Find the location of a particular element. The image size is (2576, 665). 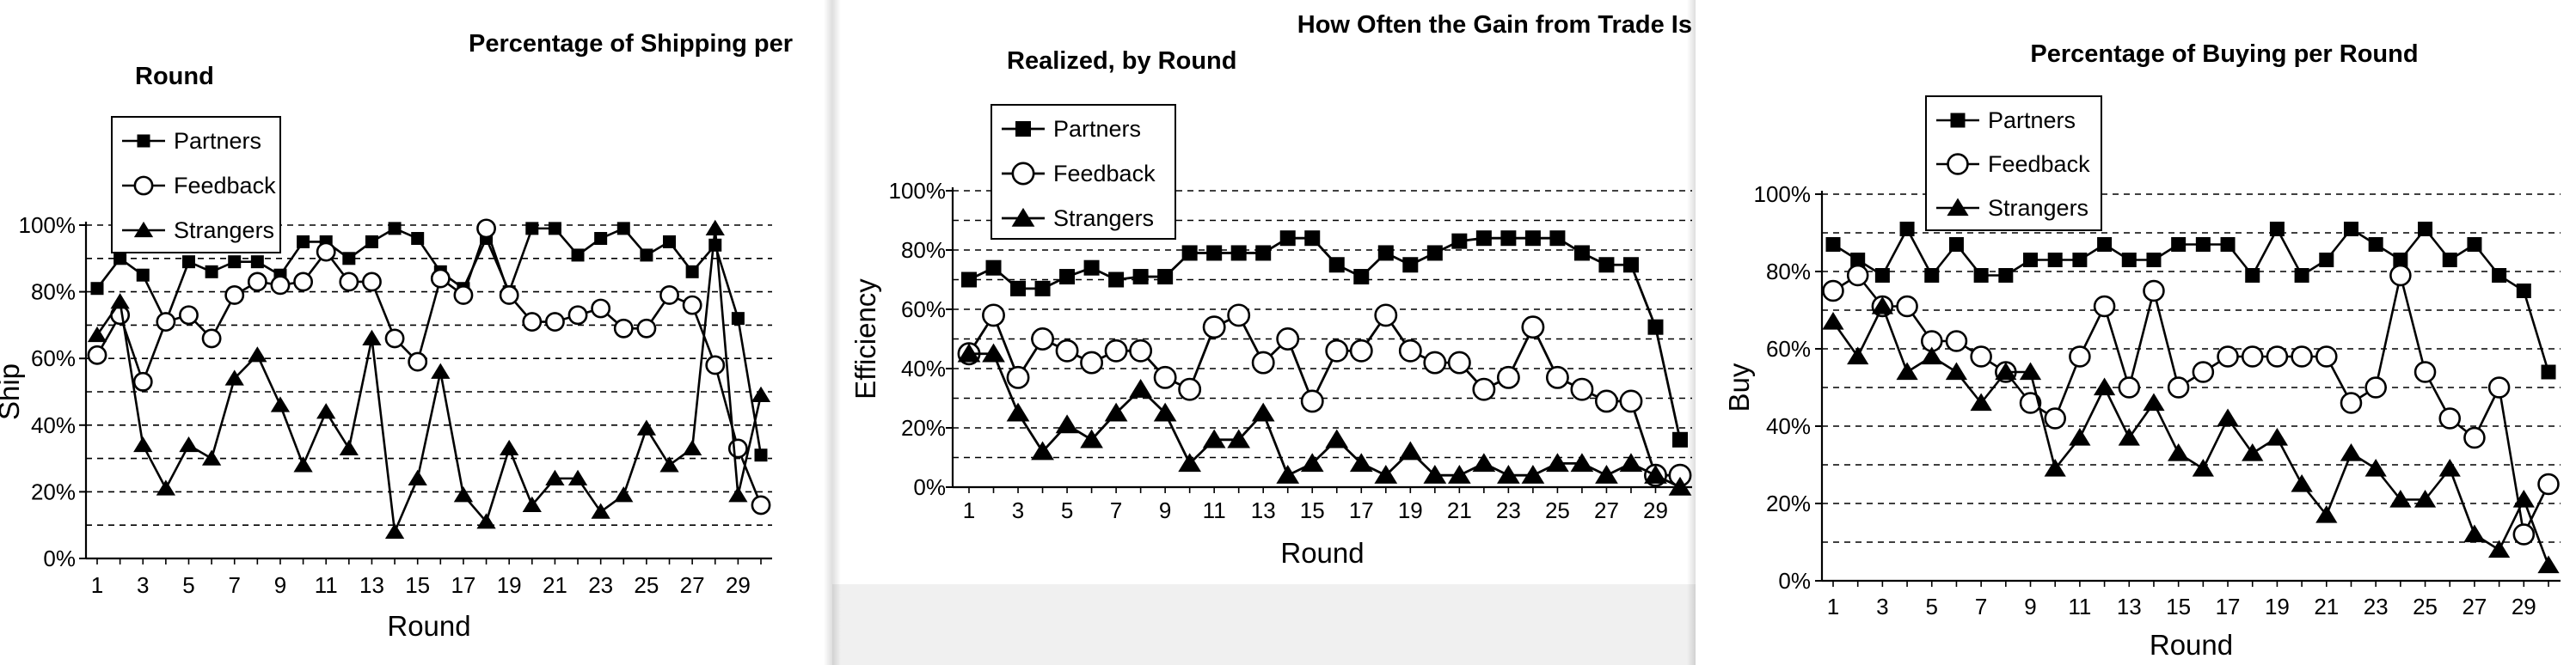

x-tick-label: 27 is located at coordinates (2474, 607).